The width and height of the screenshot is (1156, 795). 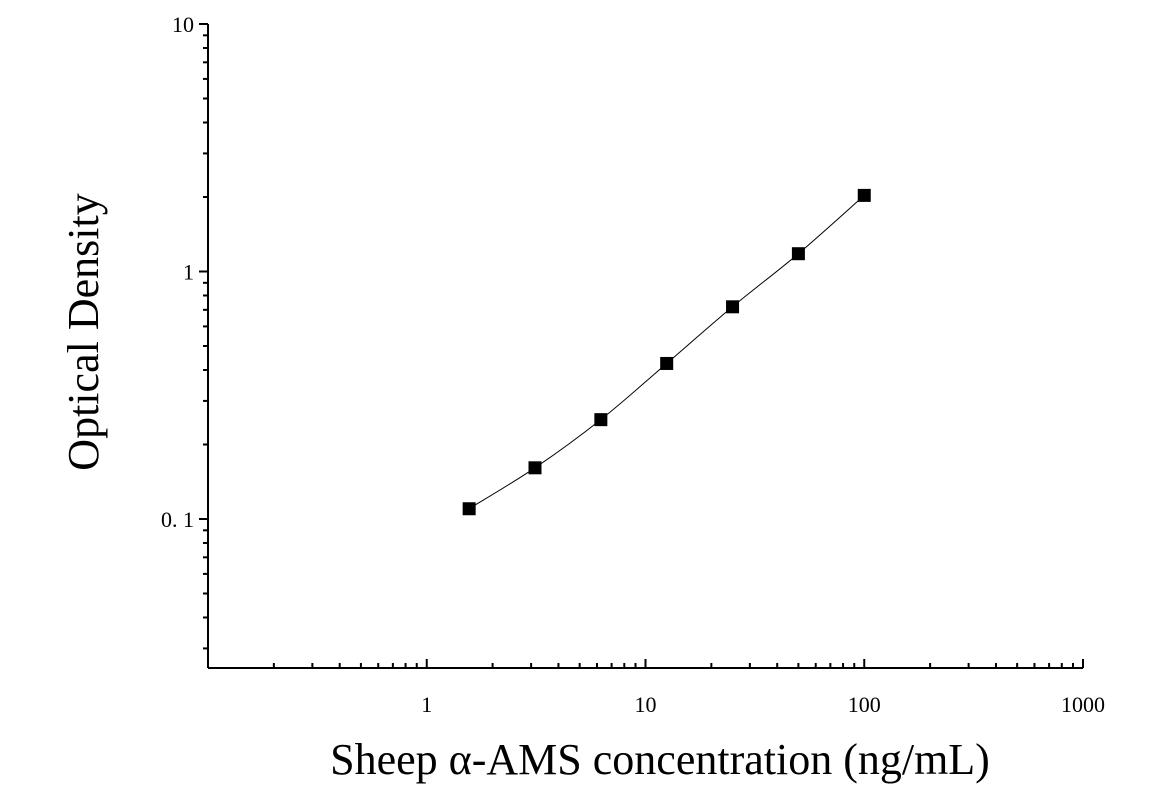 What do you see at coordinates (1083, 704) in the screenshot?
I see `x-tick-label: 1000` at bounding box center [1083, 704].